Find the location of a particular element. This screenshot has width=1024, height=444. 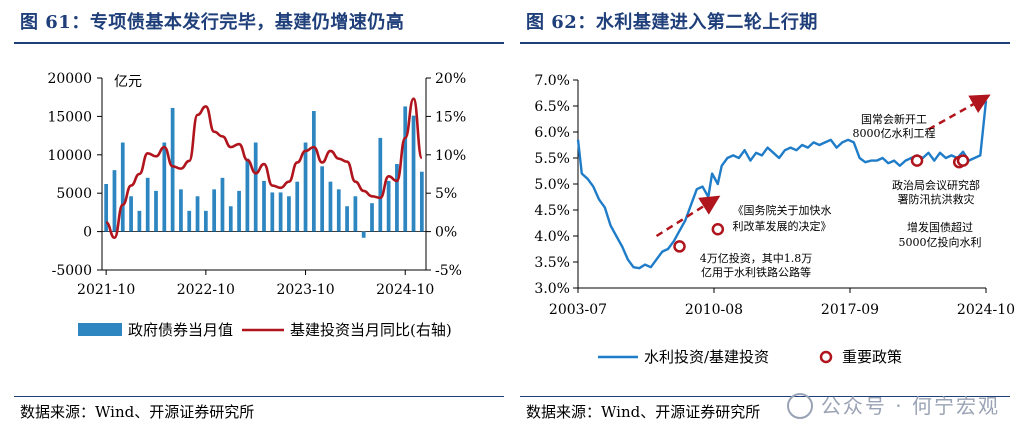

annotation-politburo-line-2: 署防汛抗洪救灾 is located at coordinates (936, 199).